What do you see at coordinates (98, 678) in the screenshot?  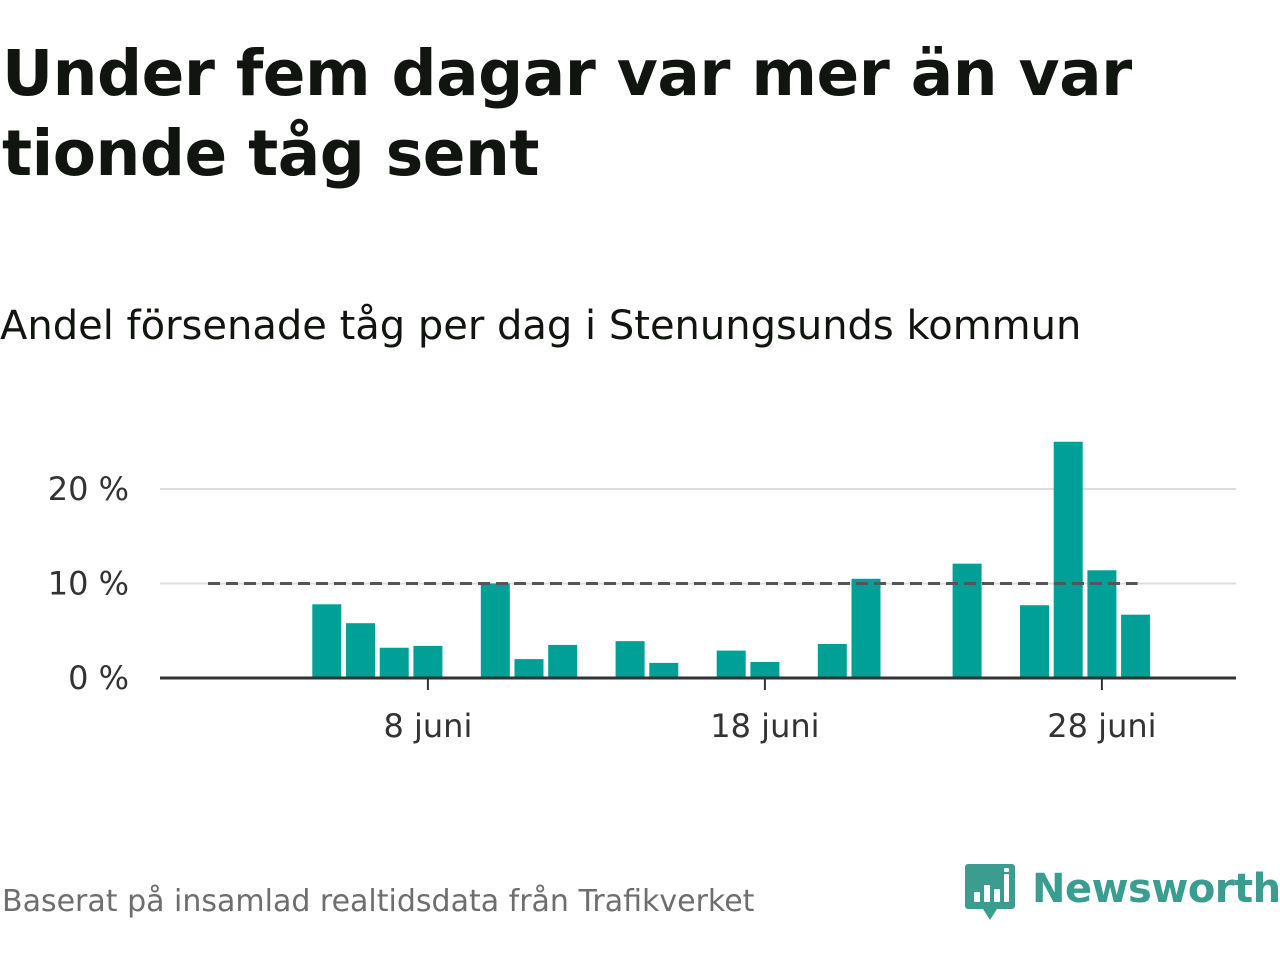 I see `y-tick-label: 0 %` at bounding box center [98, 678].